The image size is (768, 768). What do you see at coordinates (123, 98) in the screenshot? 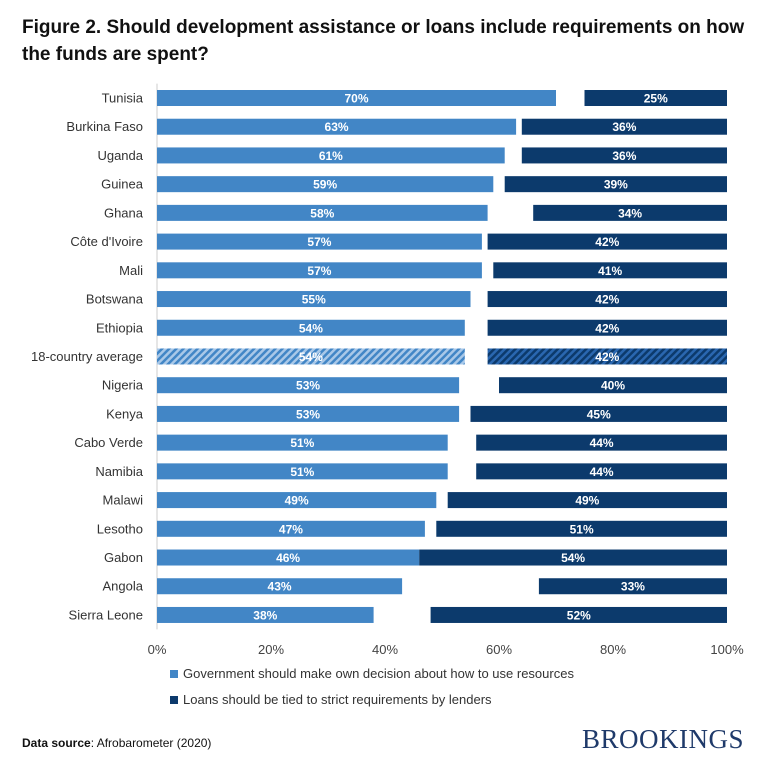
I see `category-label: Tunisia` at bounding box center [123, 98].